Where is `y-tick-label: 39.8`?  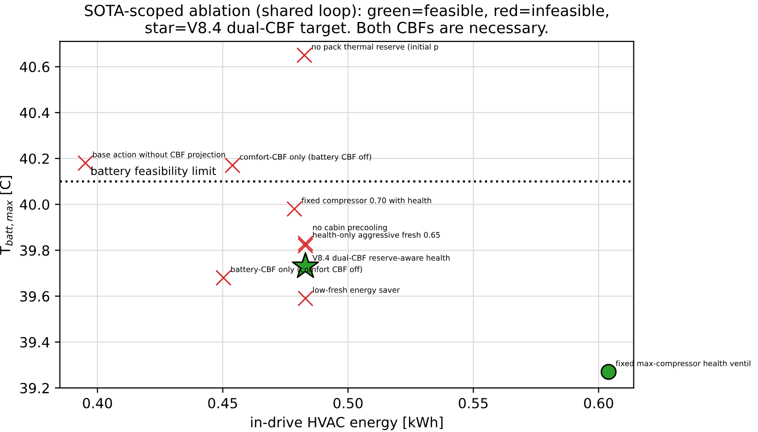
y-tick-label: 39.8 is located at coordinates (35, 250).